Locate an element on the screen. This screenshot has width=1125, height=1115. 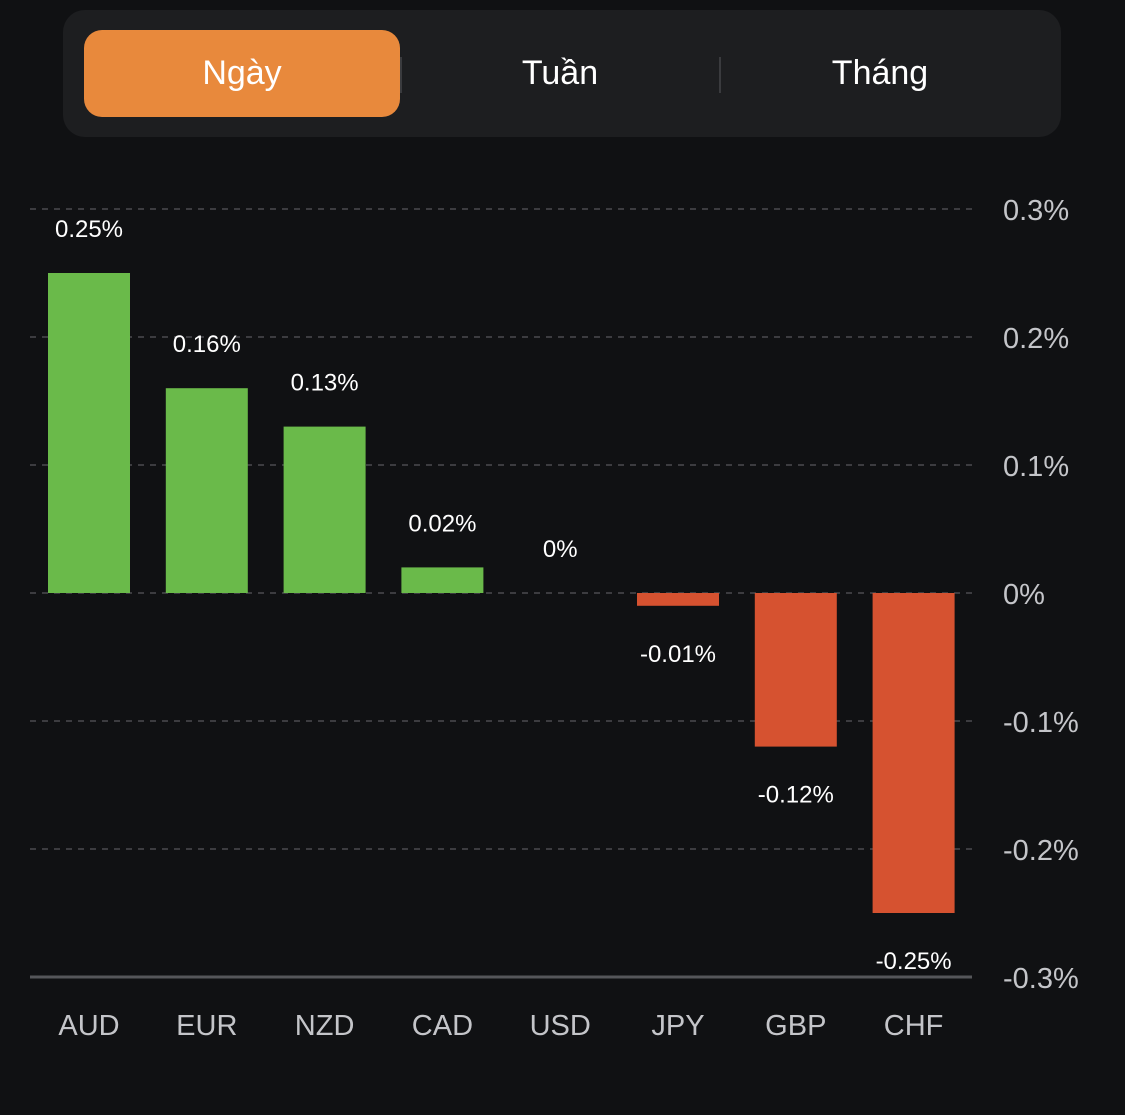
x-tick-label-aud: AUD is located at coordinates (88, 1026).